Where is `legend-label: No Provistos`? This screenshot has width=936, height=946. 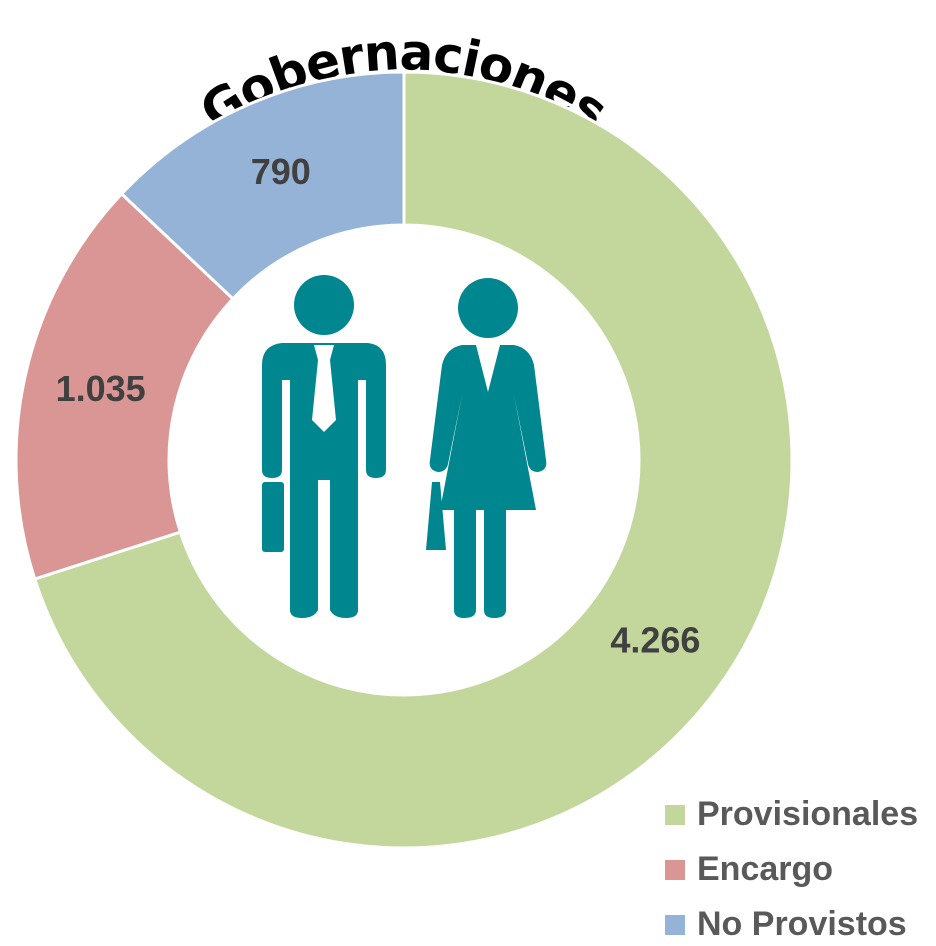
legend-label: No Provistos is located at coordinates (802, 924).